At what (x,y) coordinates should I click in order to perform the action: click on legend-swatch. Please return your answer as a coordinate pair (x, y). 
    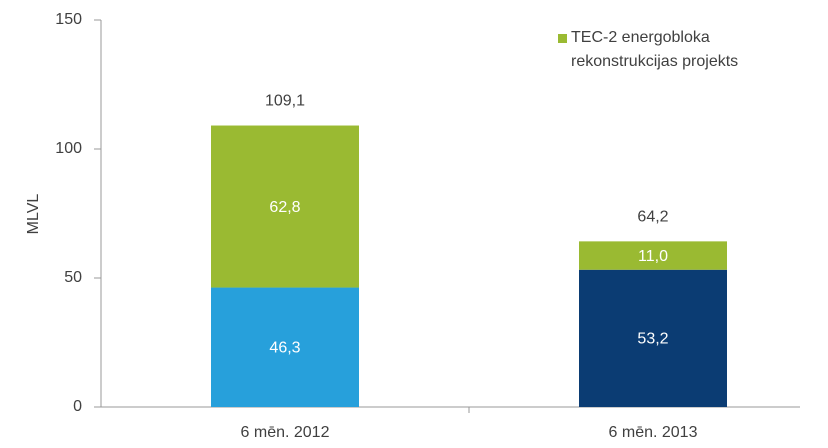
    Looking at the image, I should click on (562, 38).